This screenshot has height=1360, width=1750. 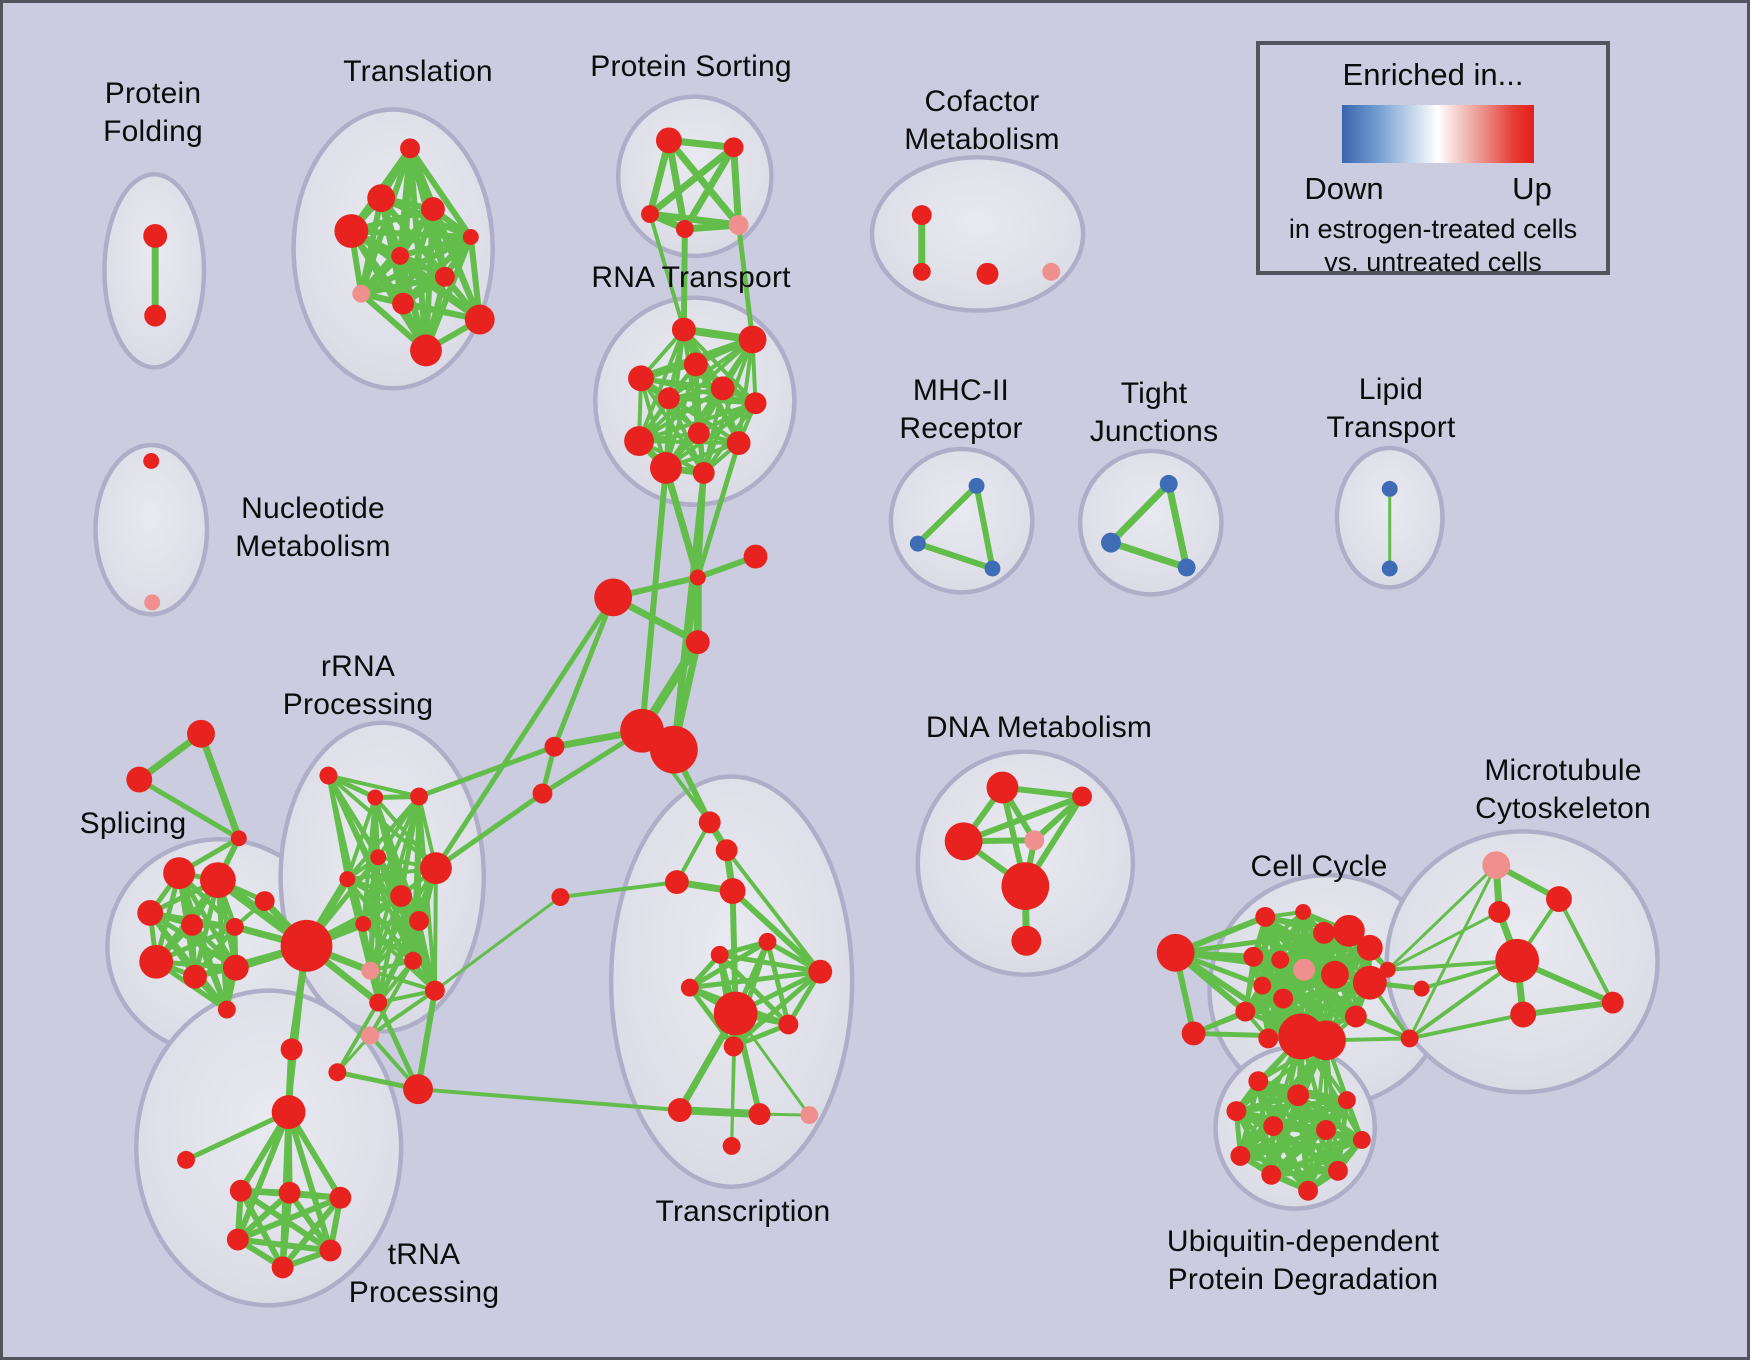 I want to click on node-TRC, so click(x=340, y=1197).